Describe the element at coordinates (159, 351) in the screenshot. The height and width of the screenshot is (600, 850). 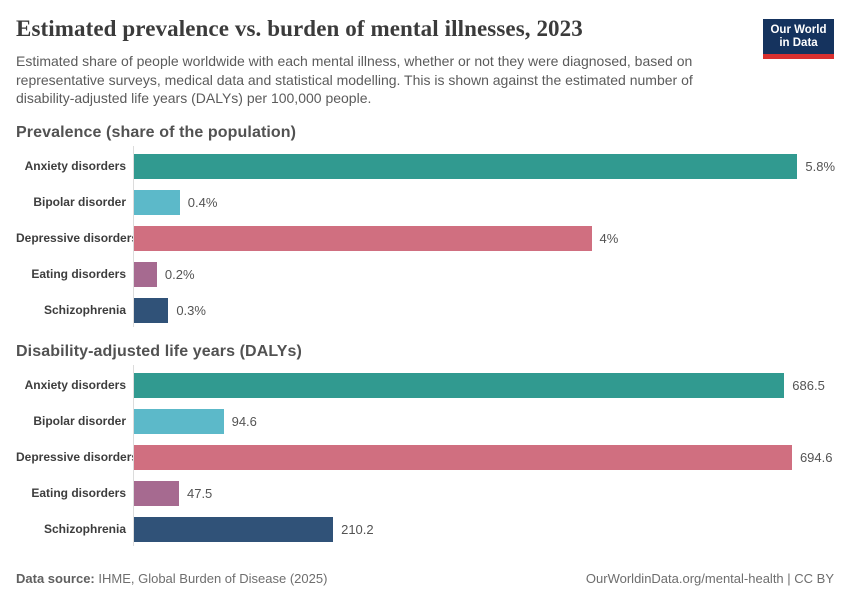
I see `dalys-chart-title: Disability-adjusted life years (DALYs)` at that location.